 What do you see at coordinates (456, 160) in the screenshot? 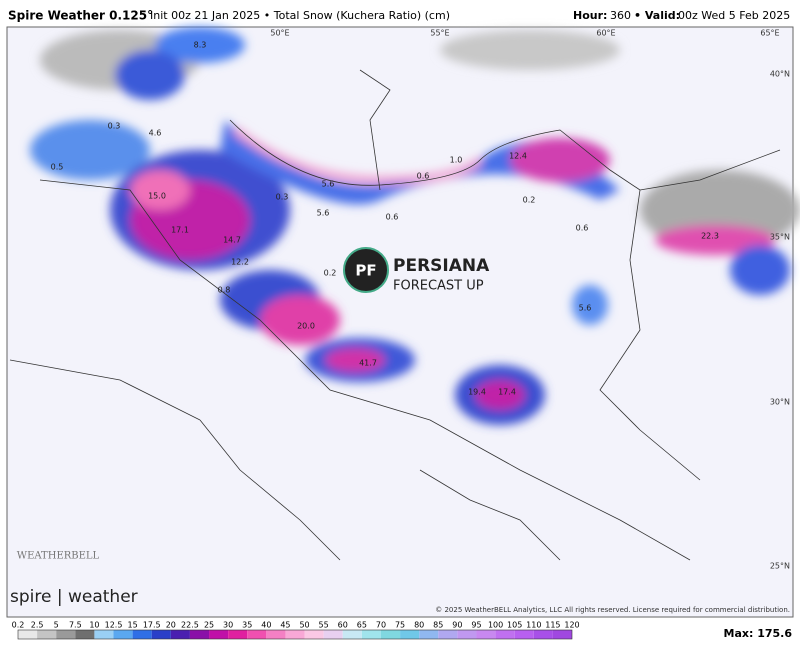
I see `snow-value-label: 1.0` at bounding box center [456, 160].